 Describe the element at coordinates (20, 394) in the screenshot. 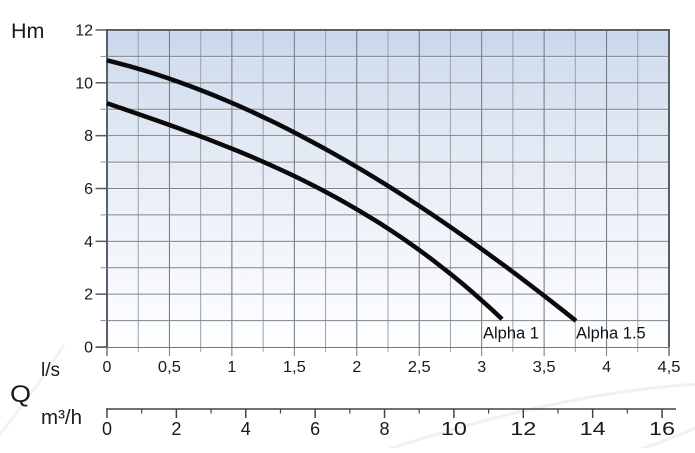

I see `svg-text: Q` at that location.